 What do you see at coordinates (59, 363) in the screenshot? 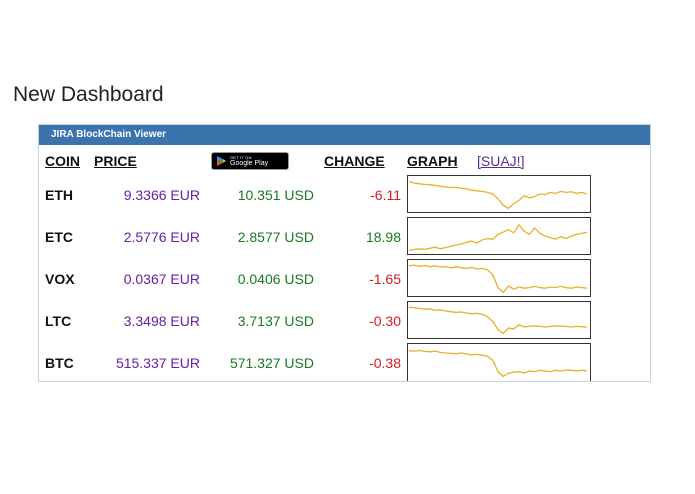
I see `coin-symbol: BTC` at bounding box center [59, 363].